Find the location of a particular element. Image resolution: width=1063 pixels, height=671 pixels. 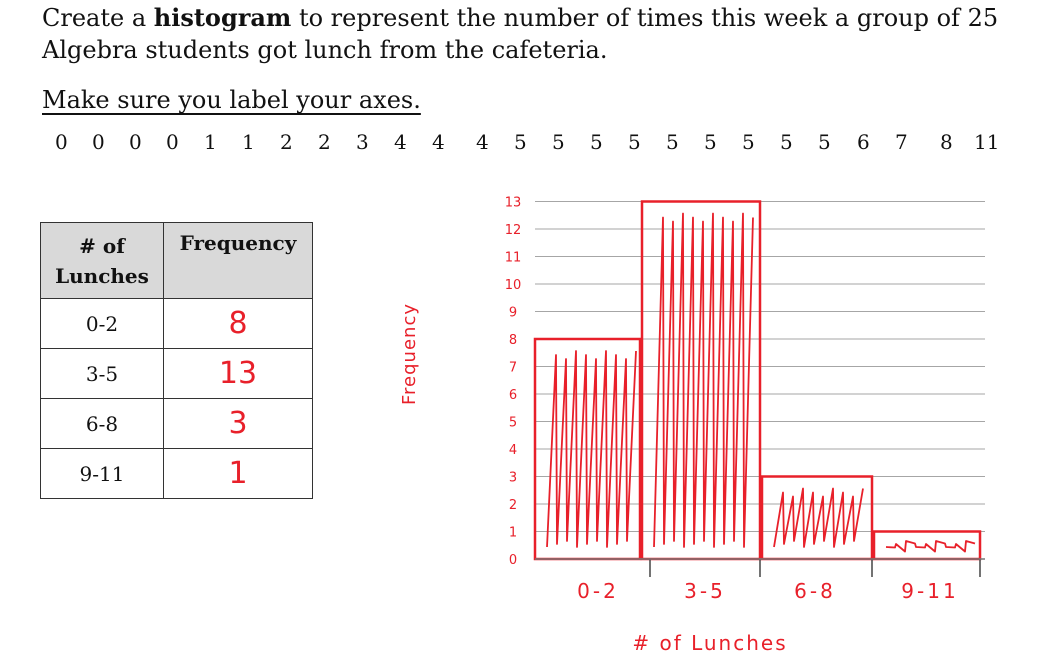

y-tick-label: 0 is located at coordinates (513, 560).